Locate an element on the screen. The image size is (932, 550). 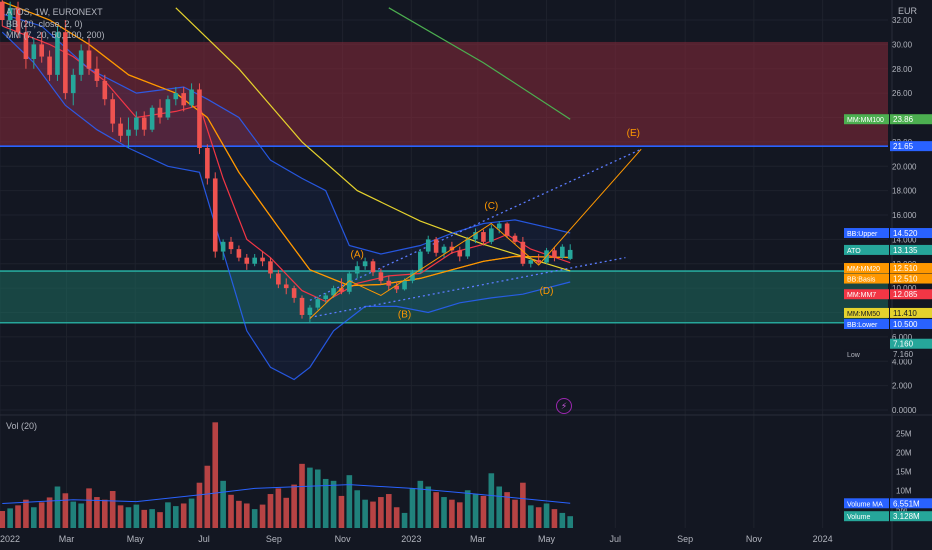
currency-label: EUR is located at coordinates (908, 11).